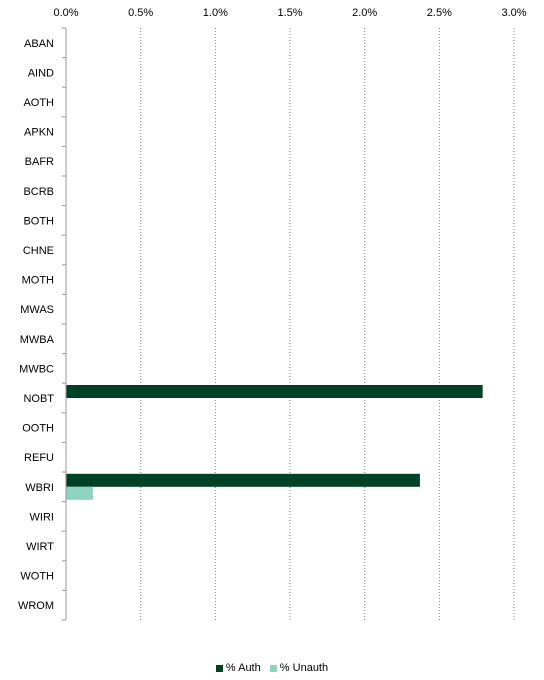 This screenshot has height=680, width=544. I want to click on category-label: REFU, so click(39, 458).